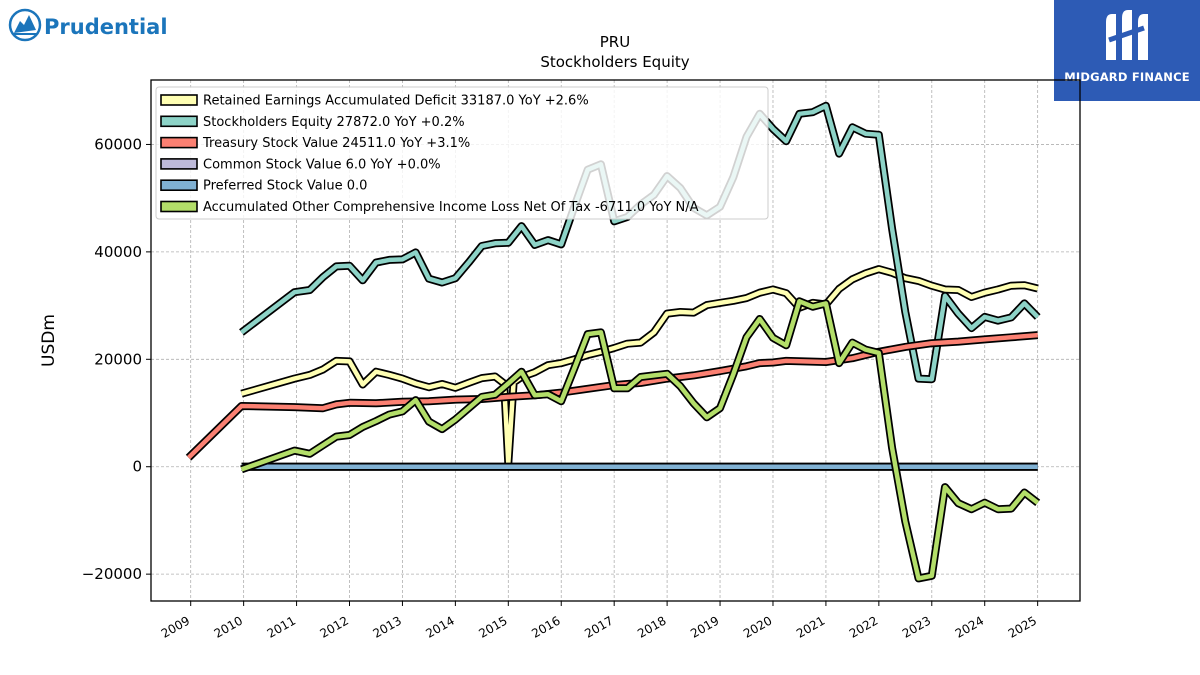 The image size is (1200, 675). What do you see at coordinates (118, 252) in the screenshot?
I see `y-tick-label: 40000` at bounding box center [118, 252].